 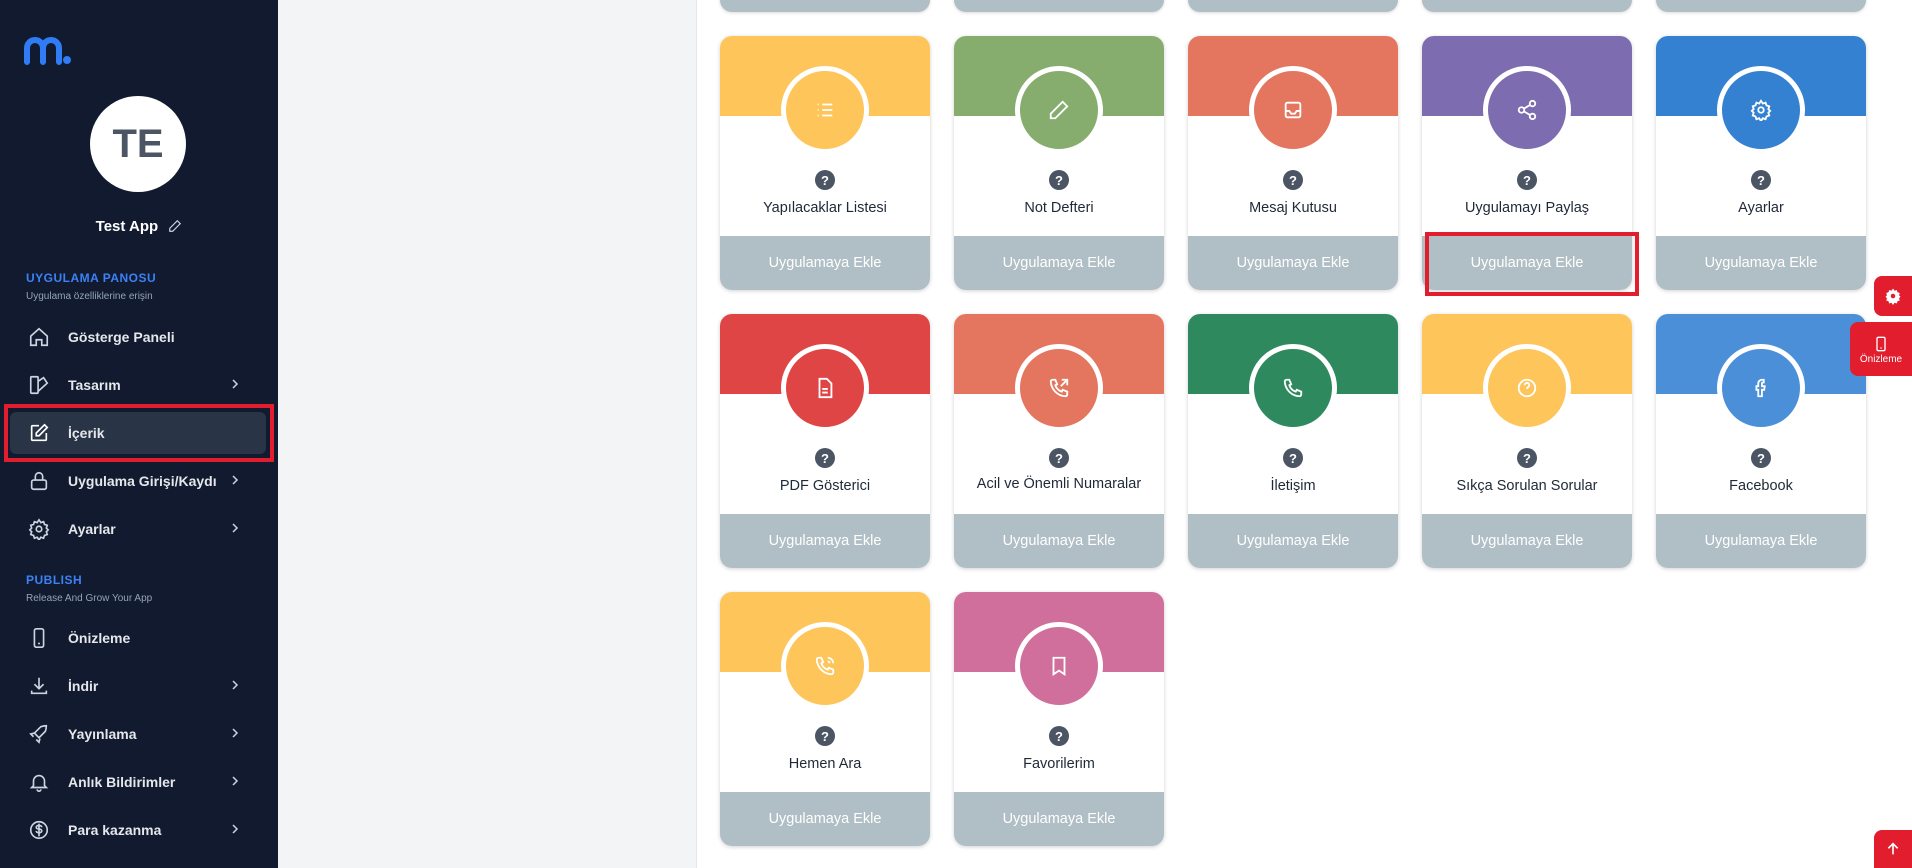 I want to click on card-title: İletişim, so click(x=1293, y=486).